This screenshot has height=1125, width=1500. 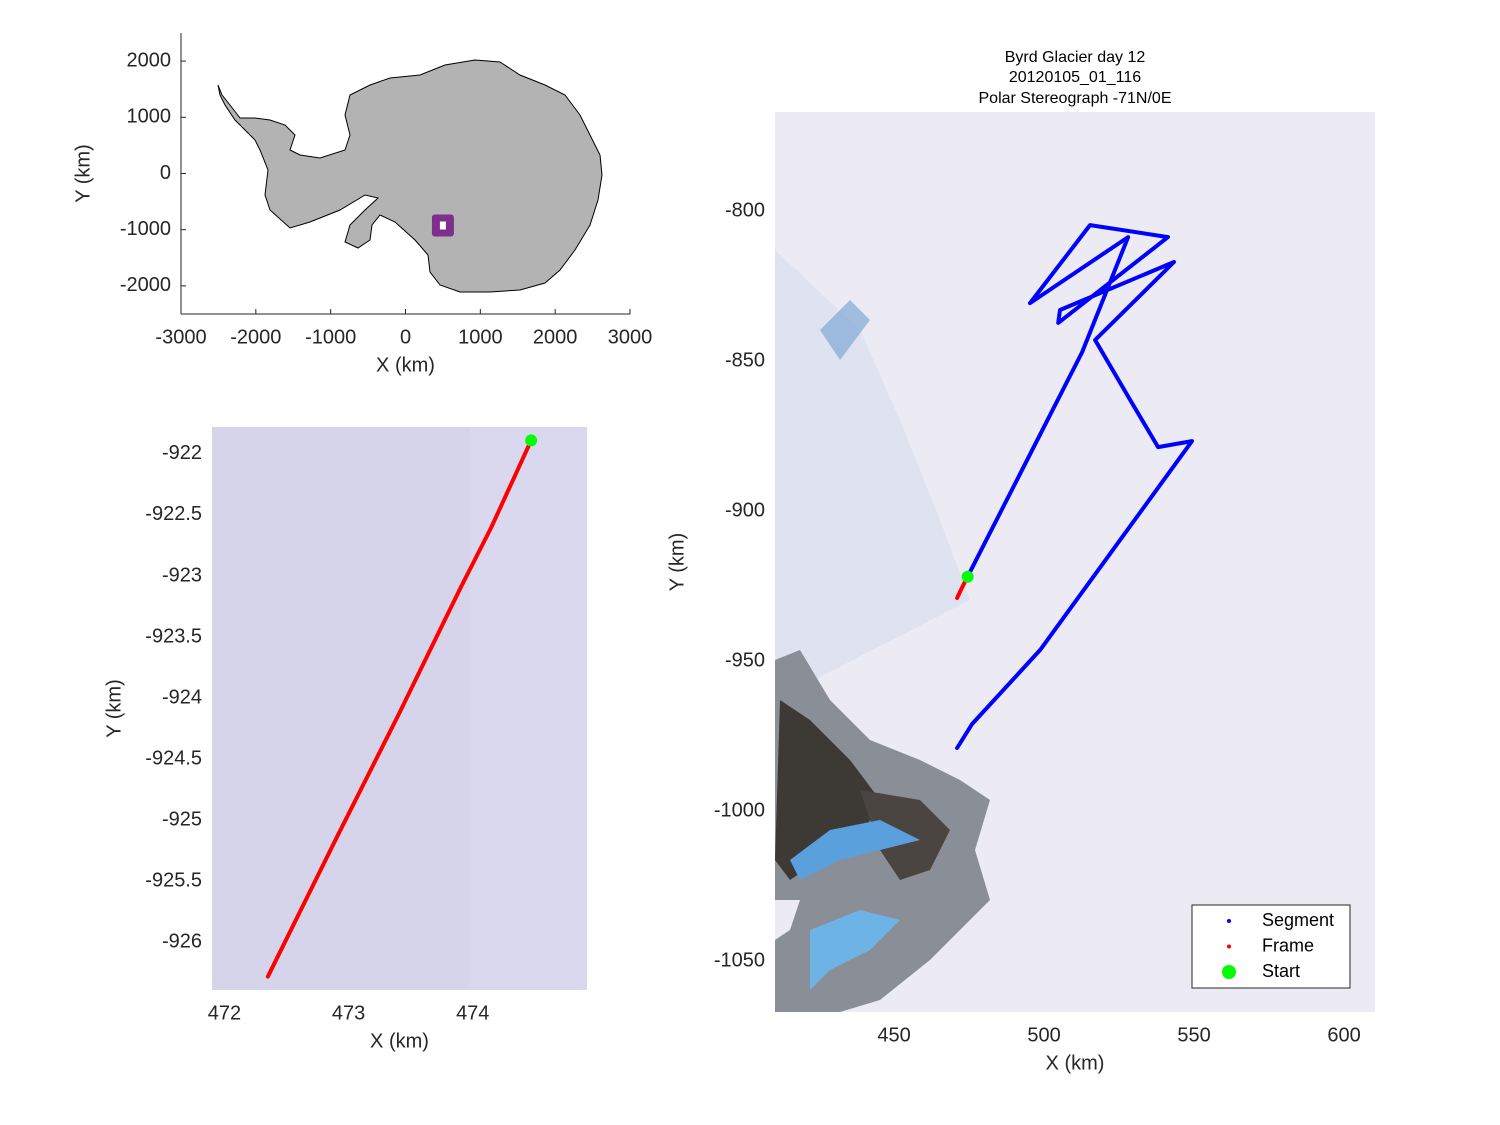 I want to click on location-box-inner, so click(x=442, y=225).